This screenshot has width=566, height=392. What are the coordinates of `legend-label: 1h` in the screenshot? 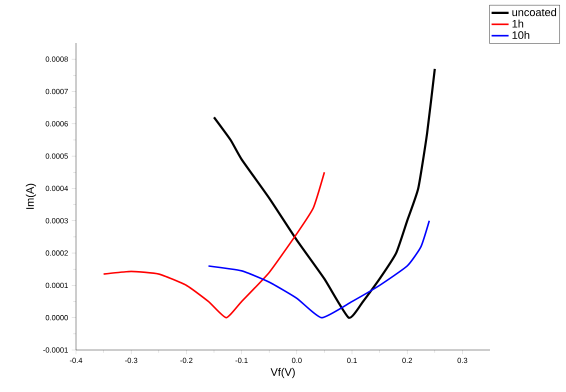 It's located at (518, 24).